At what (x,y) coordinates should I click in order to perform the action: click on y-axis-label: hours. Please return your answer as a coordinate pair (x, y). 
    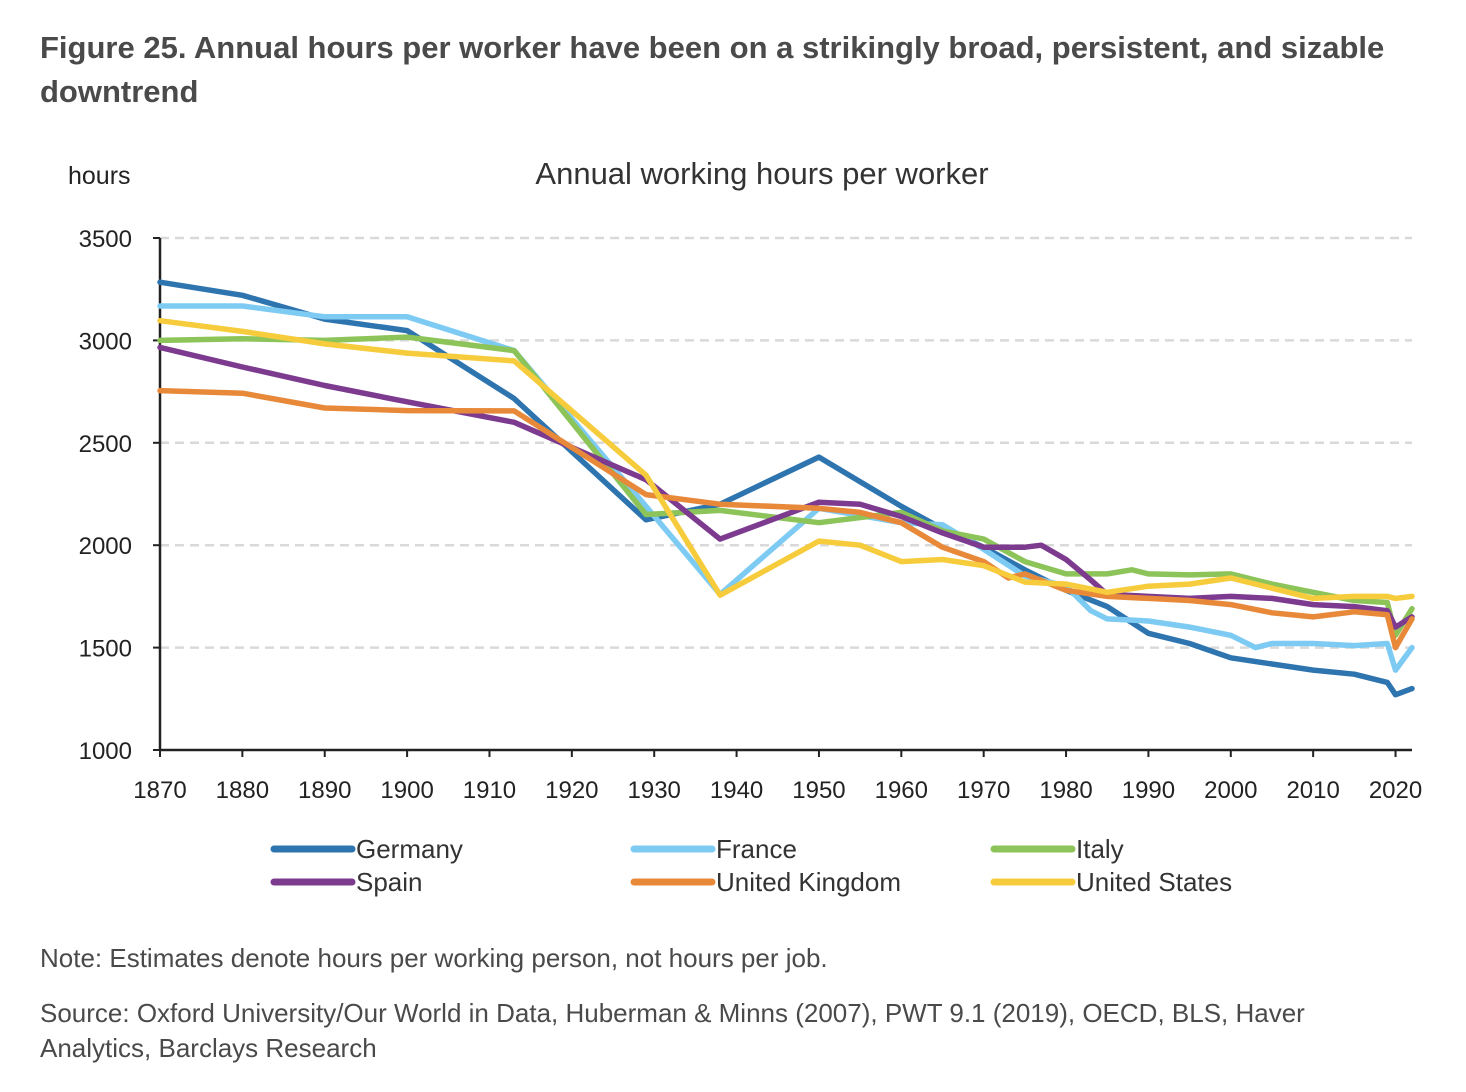
    Looking at the image, I should click on (99, 176).